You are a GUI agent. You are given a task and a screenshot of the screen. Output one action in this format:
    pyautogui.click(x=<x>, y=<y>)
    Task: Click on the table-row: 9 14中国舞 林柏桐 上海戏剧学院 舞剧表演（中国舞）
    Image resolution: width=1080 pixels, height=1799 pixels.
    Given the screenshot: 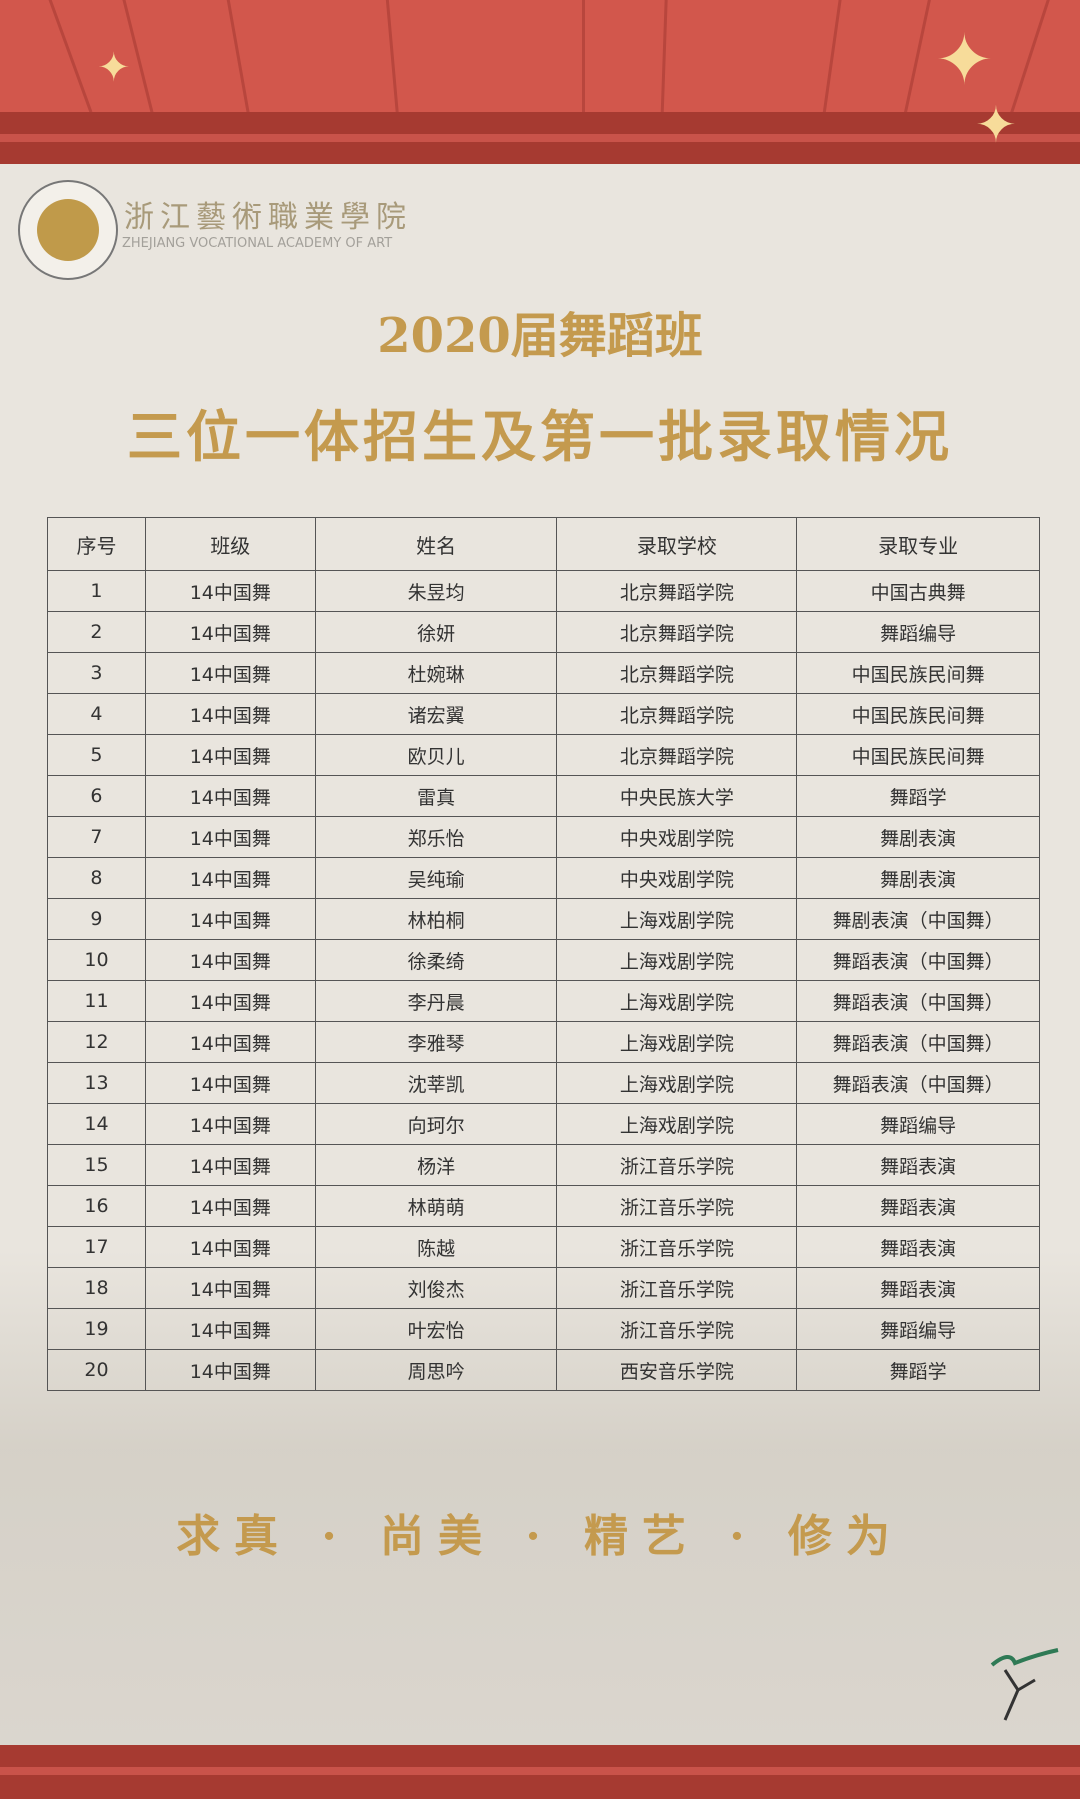 What is the action you would take?
    pyautogui.click(x=543, y=919)
    